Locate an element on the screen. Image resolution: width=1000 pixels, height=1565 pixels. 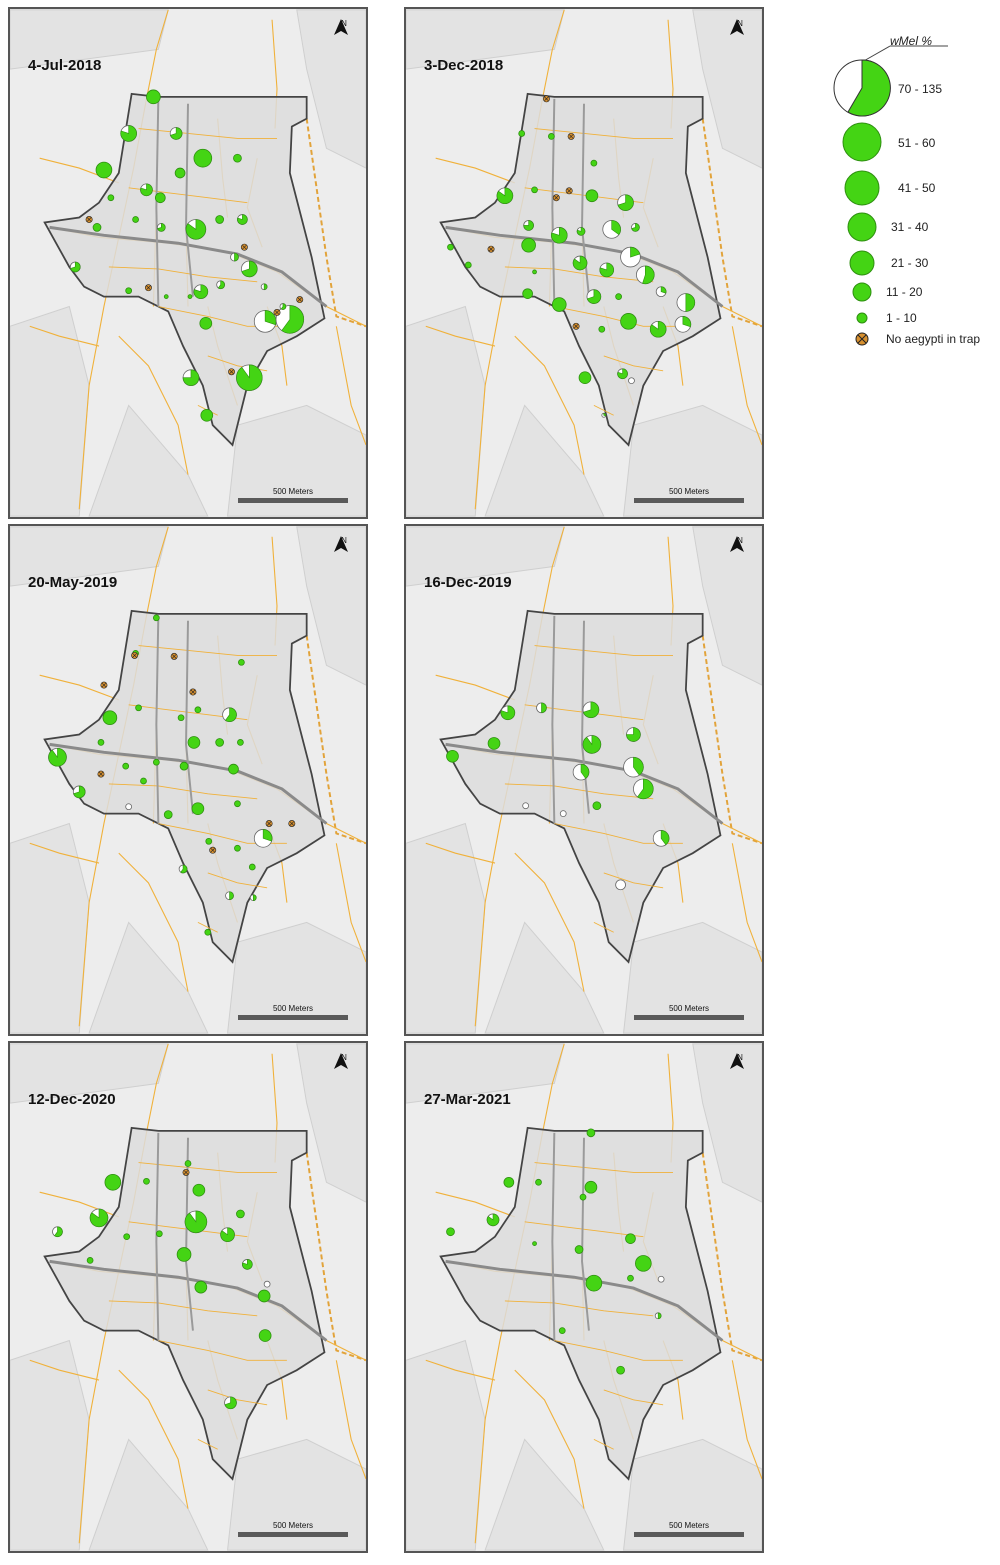
map-canvas is located at coordinates (188, 780).